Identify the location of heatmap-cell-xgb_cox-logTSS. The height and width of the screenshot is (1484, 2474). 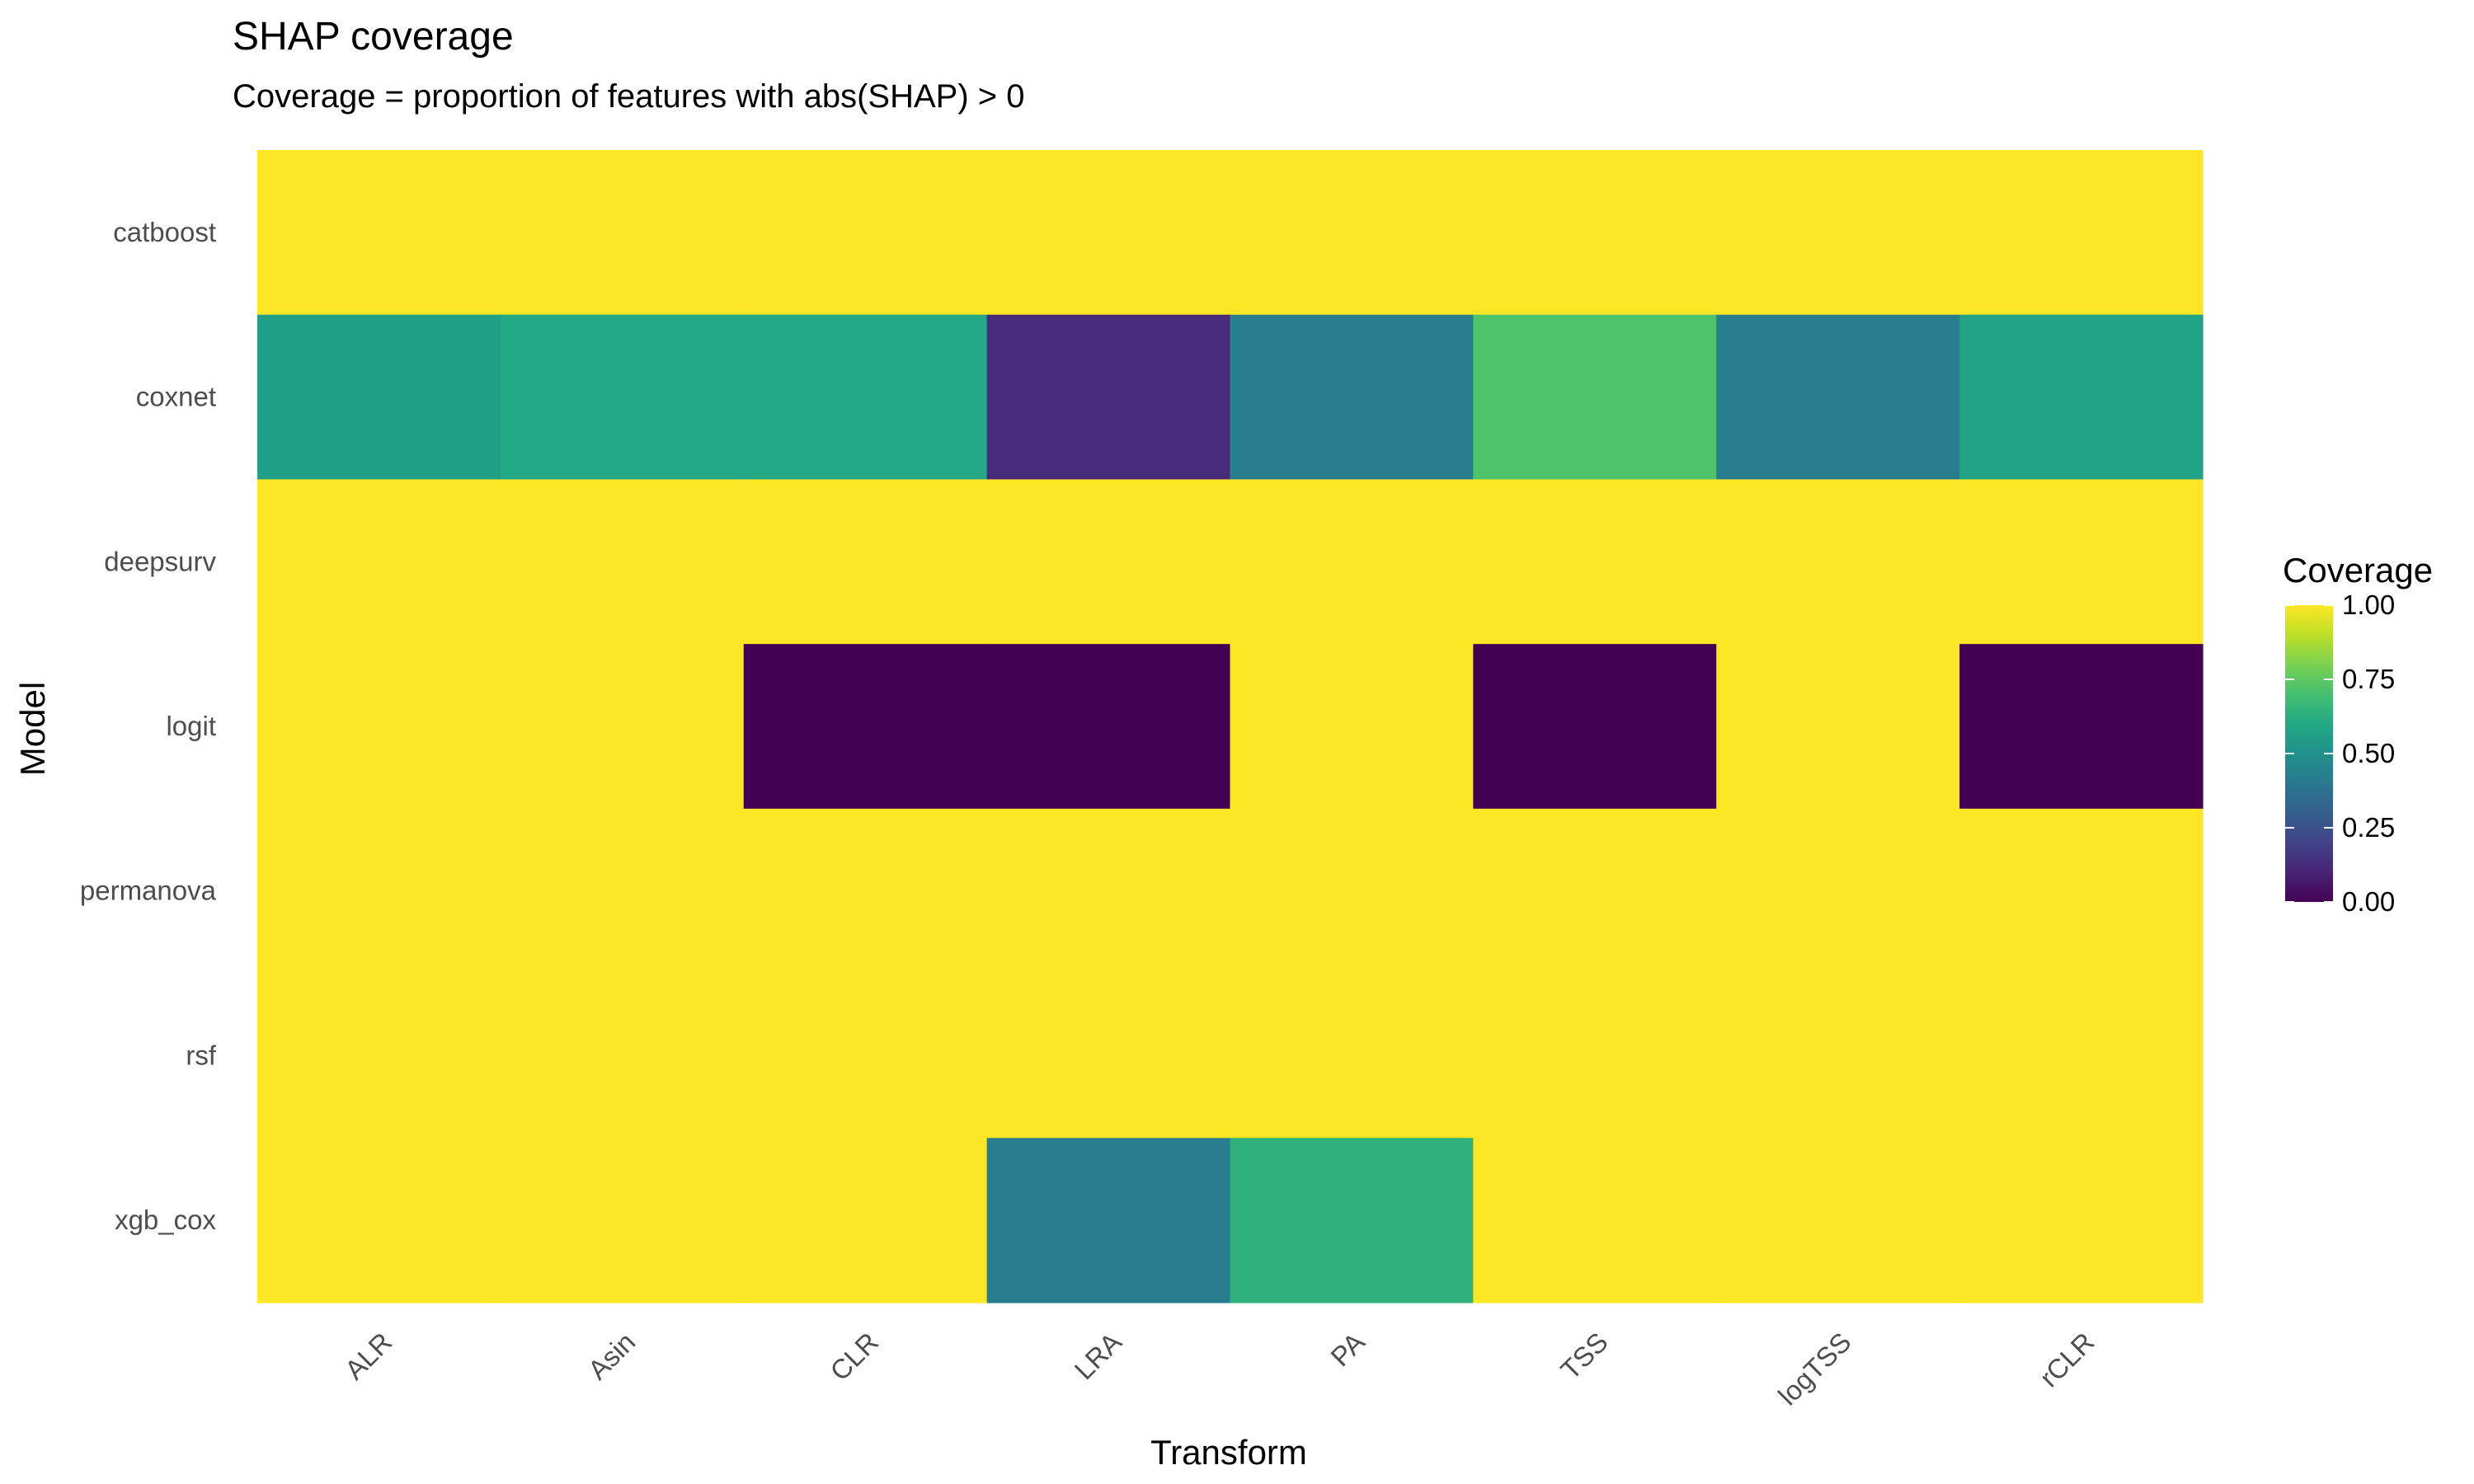
(1838, 1220).